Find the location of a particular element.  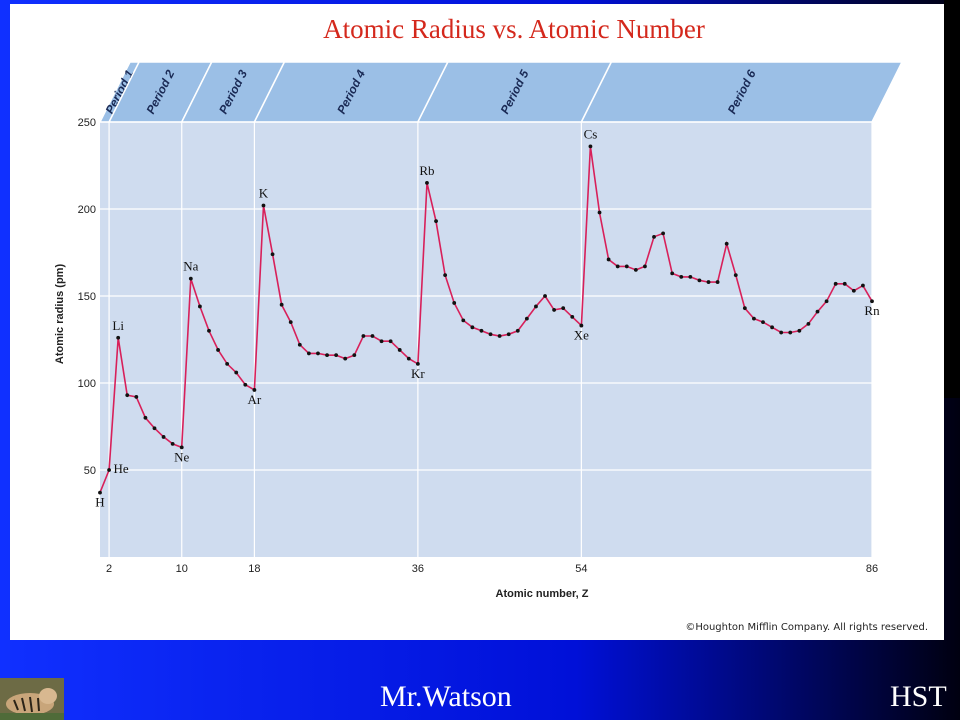

data-point-z7 is located at coordinates (154, 428).